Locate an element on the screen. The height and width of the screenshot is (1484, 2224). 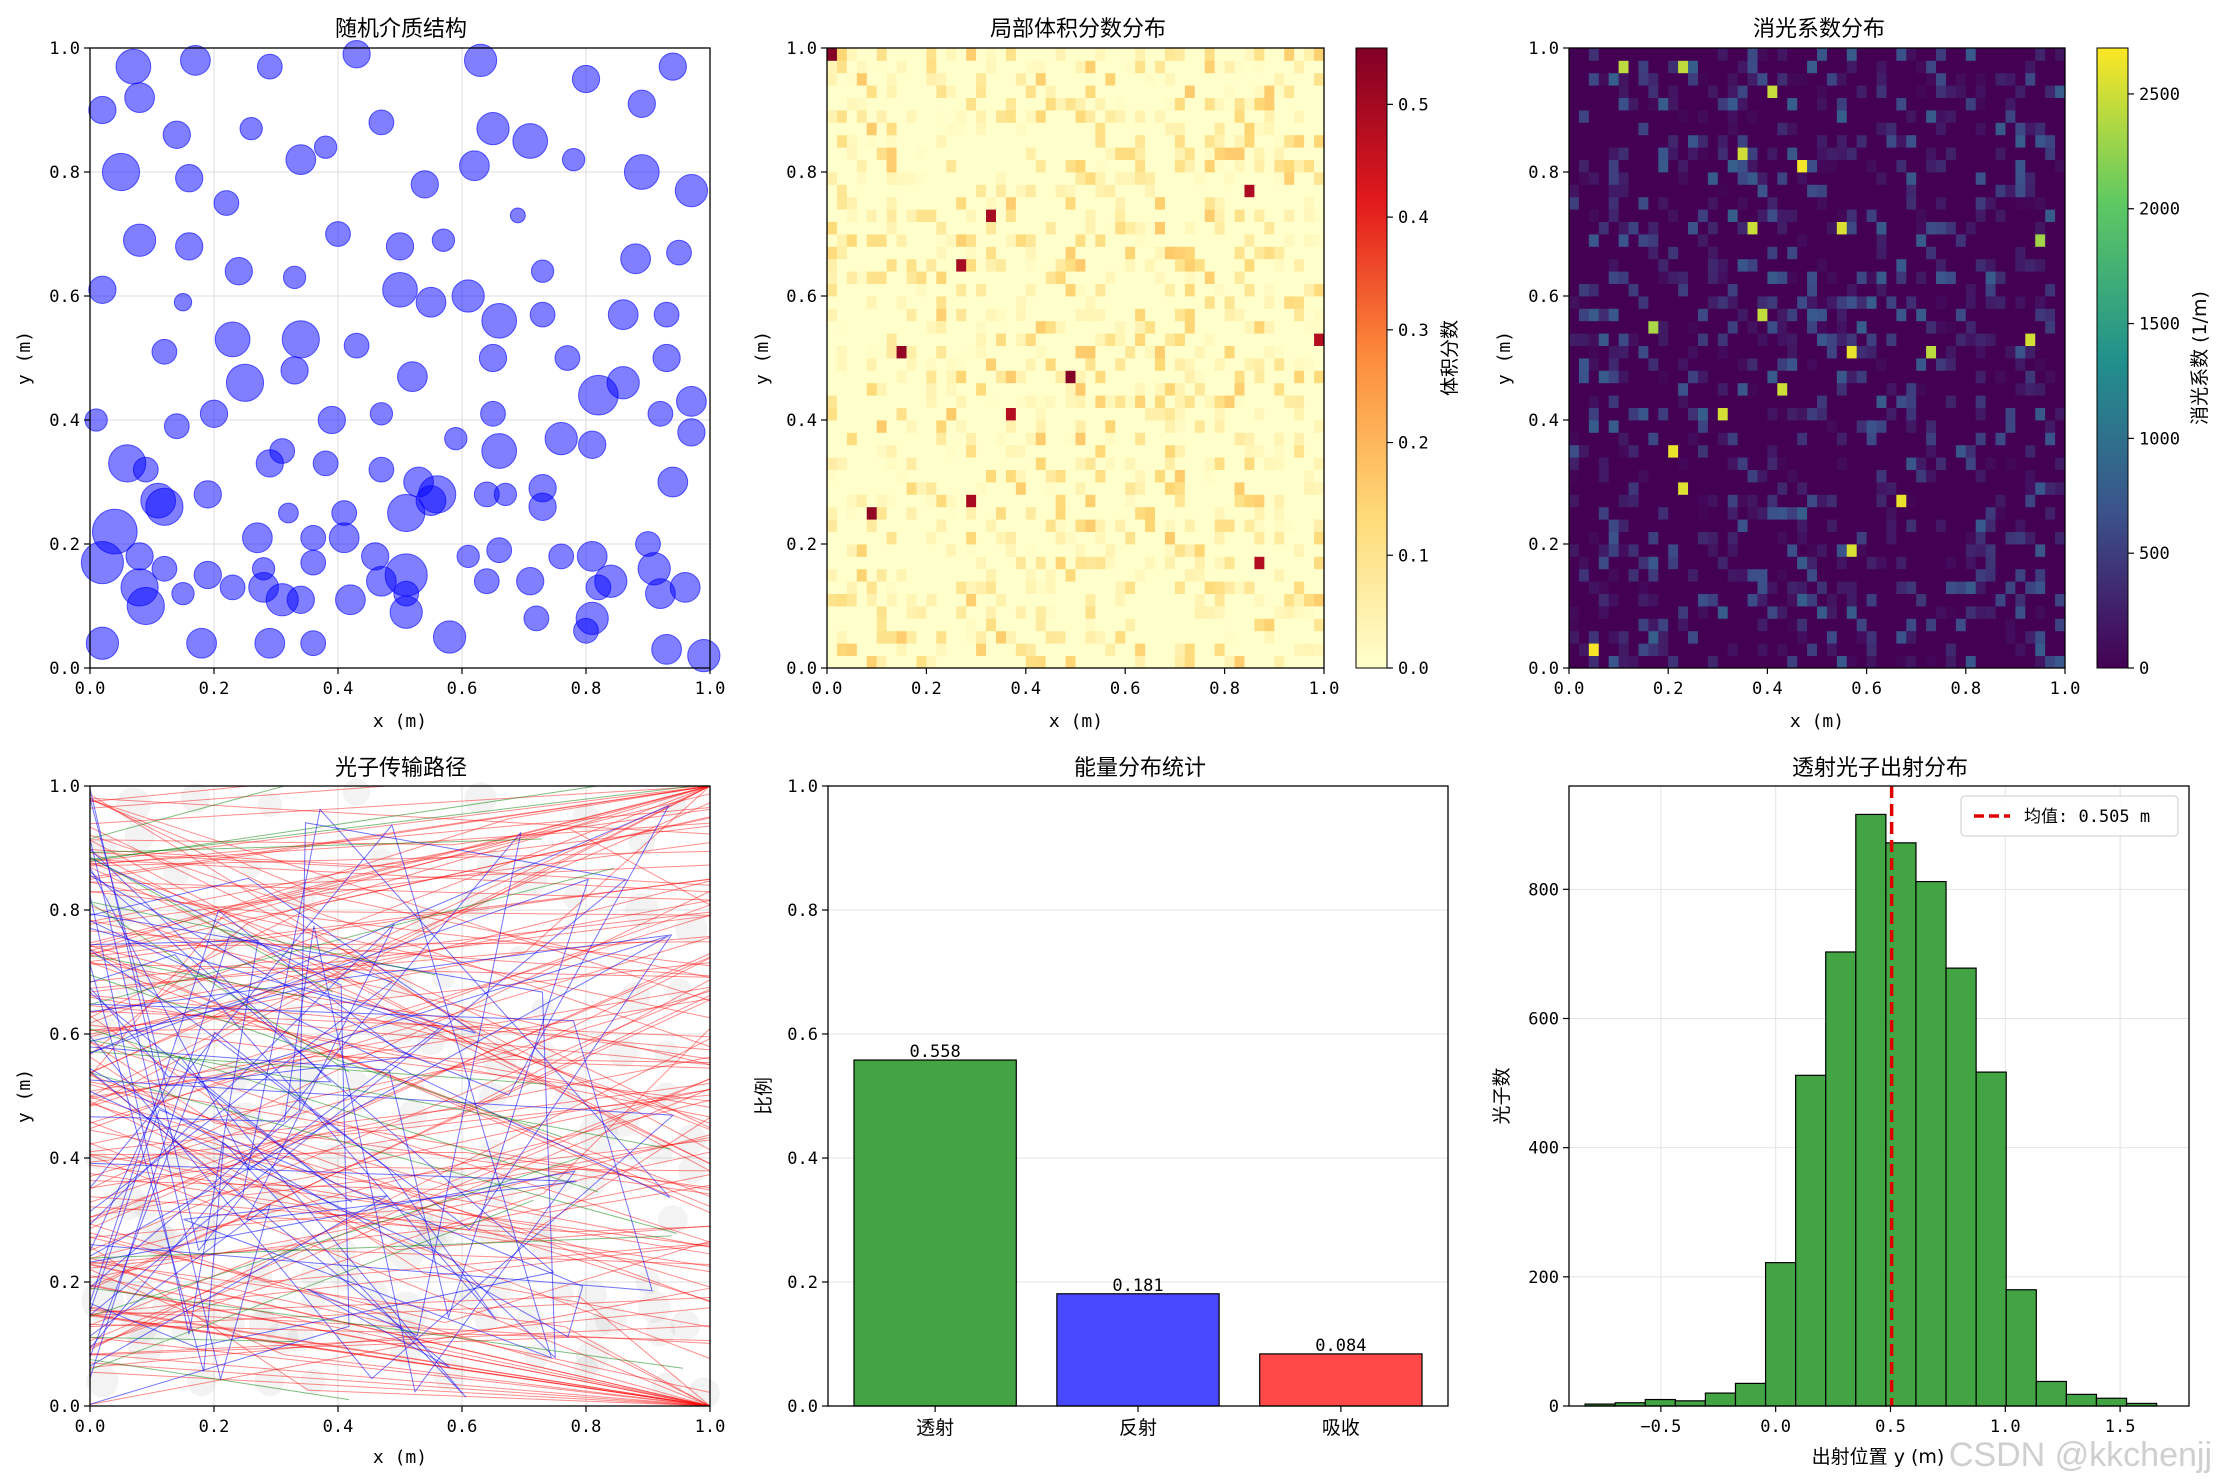
y-tick-label: 0.4 is located at coordinates (64, 421).